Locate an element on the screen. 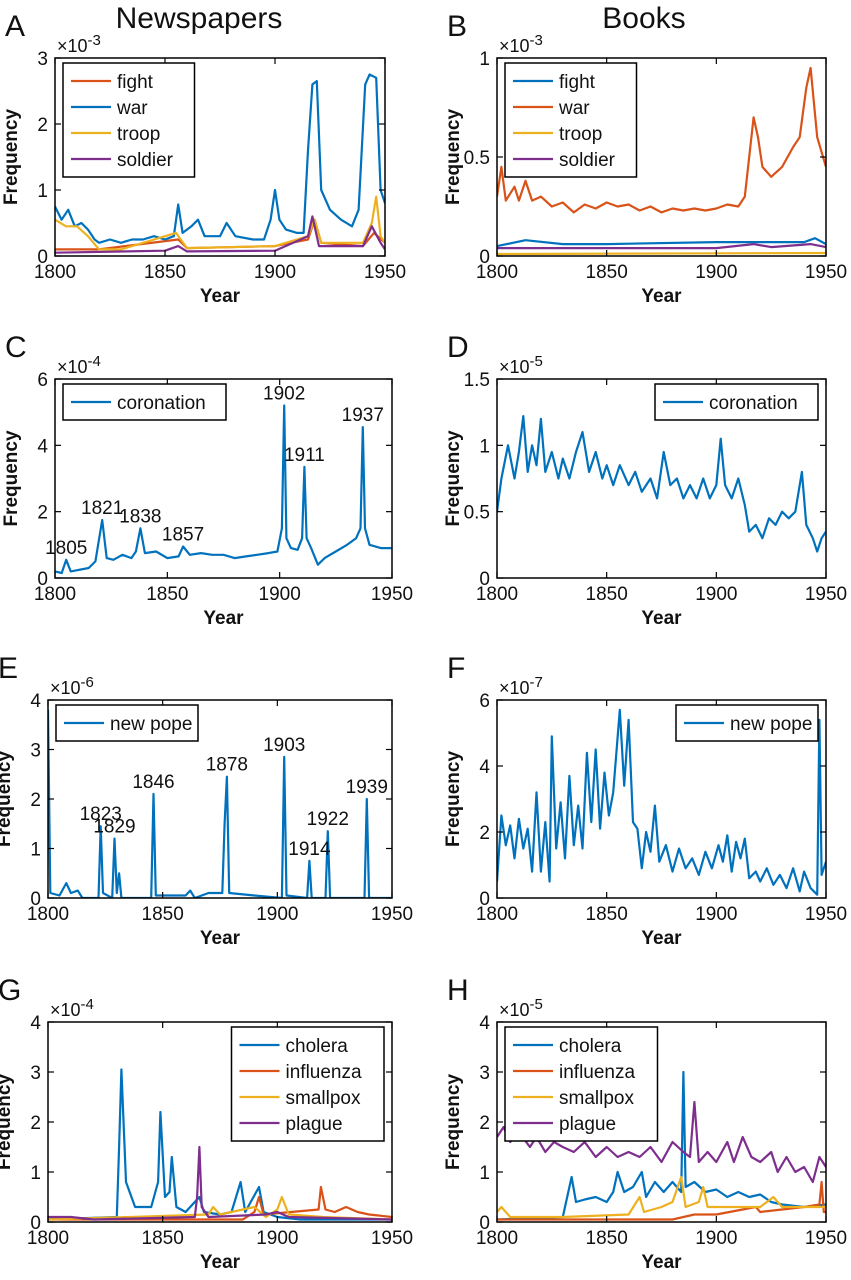  legend-label: war is located at coordinates (574, 108).